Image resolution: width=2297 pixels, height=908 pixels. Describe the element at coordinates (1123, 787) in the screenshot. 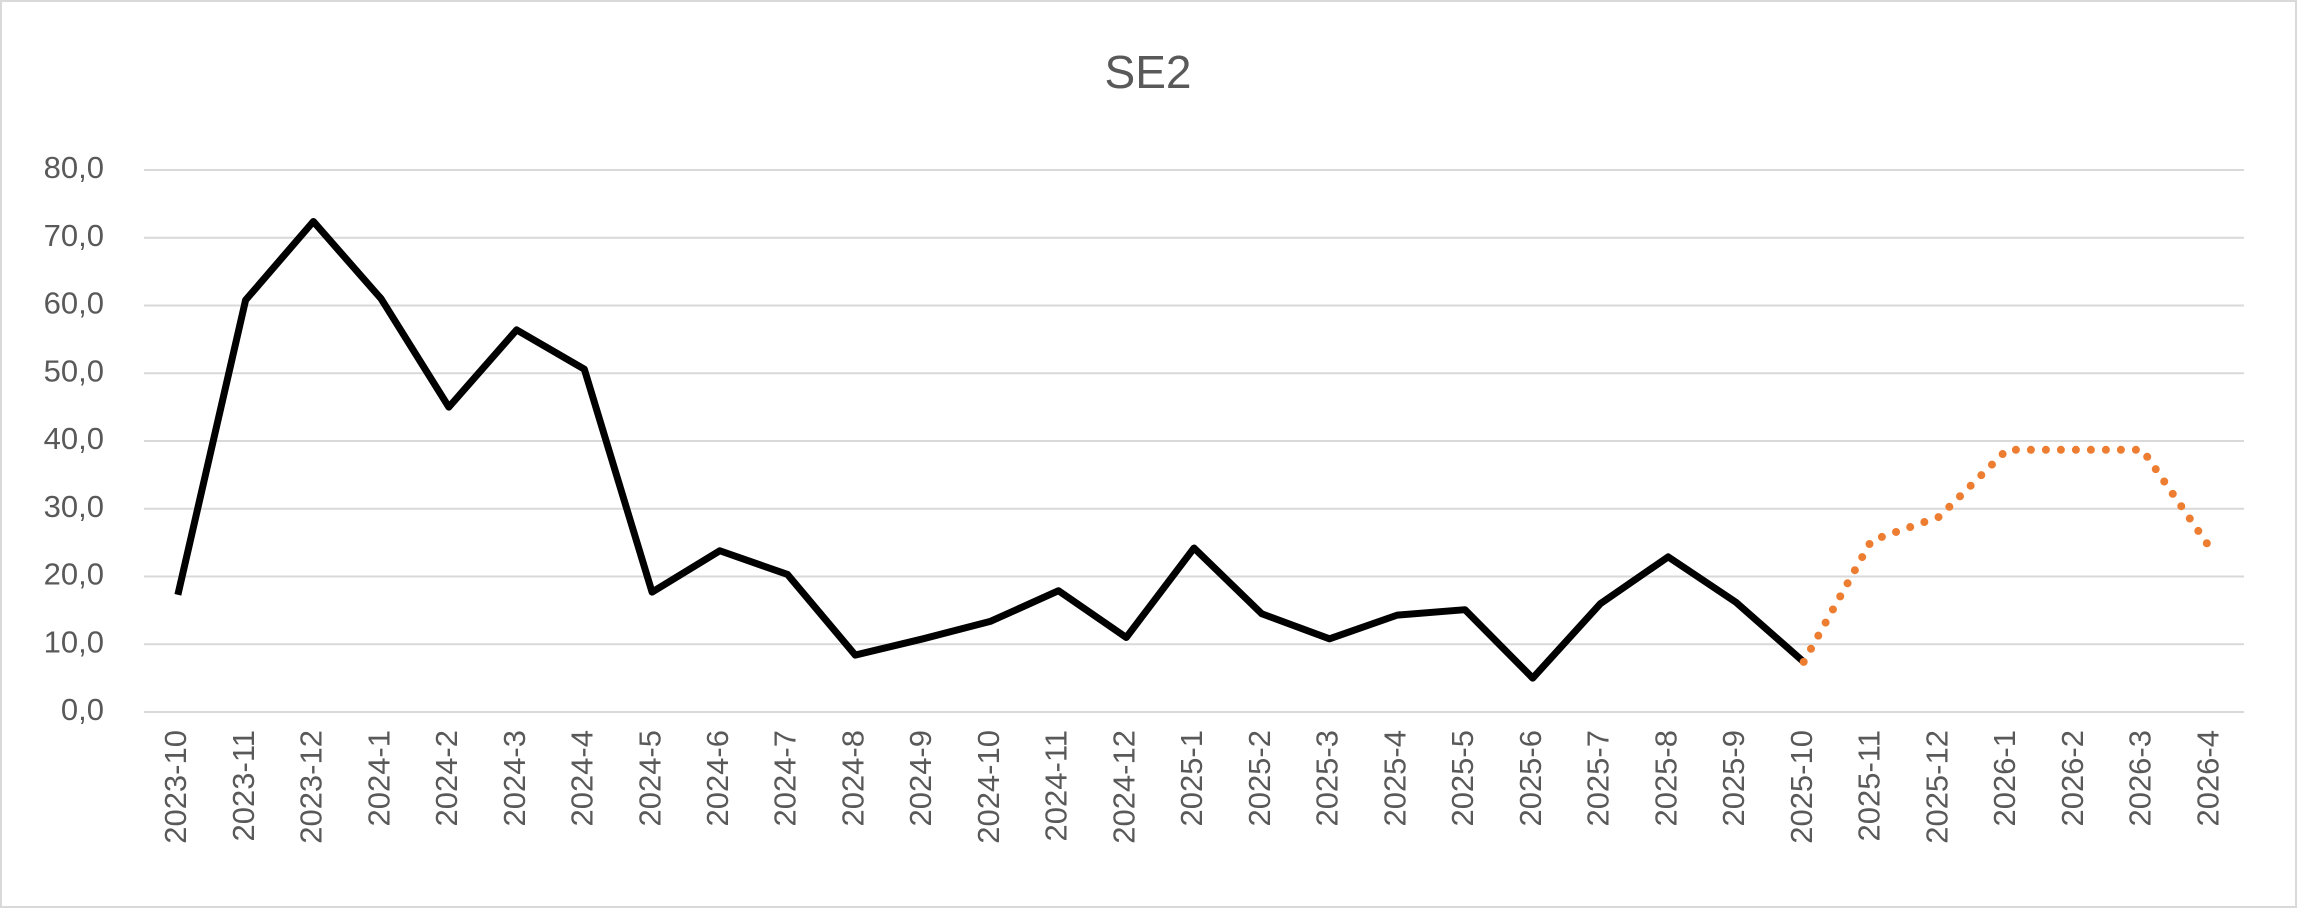

I see `x-tick-label: 2024-12` at that location.